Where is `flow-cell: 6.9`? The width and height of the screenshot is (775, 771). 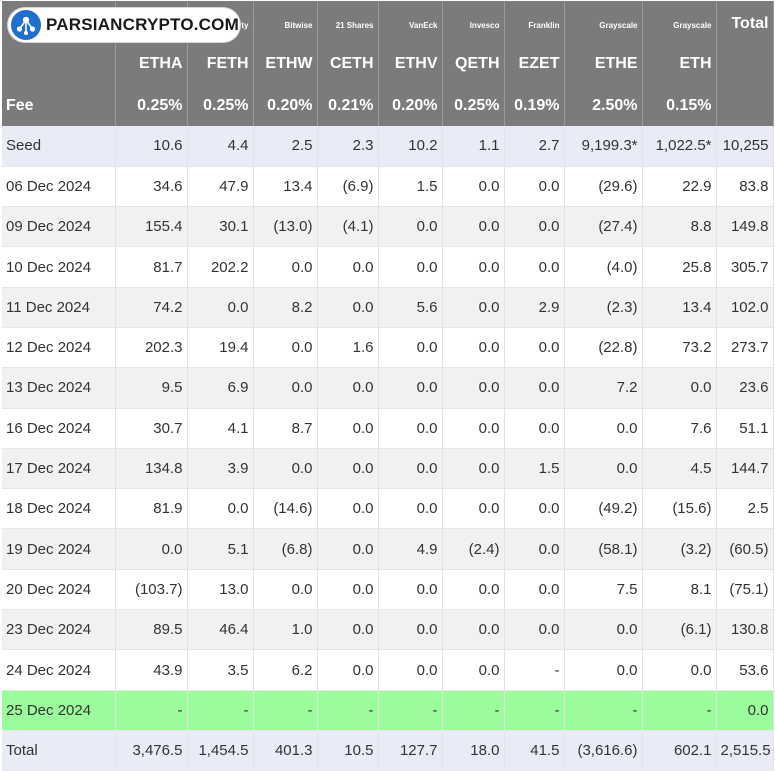 flow-cell: 6.9 is located at coordinates (220, 388).